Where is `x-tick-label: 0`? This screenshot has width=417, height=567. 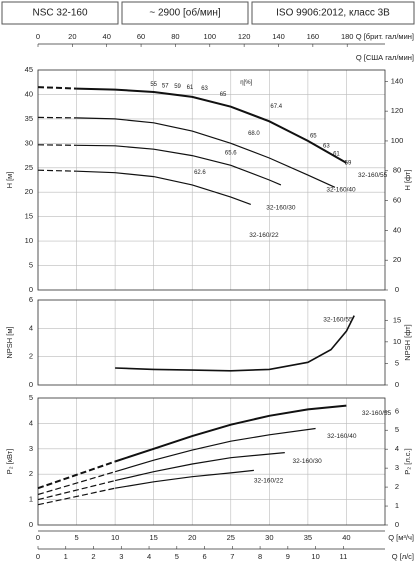 x-tick-label: 0 is located at coordinates (38, 537).